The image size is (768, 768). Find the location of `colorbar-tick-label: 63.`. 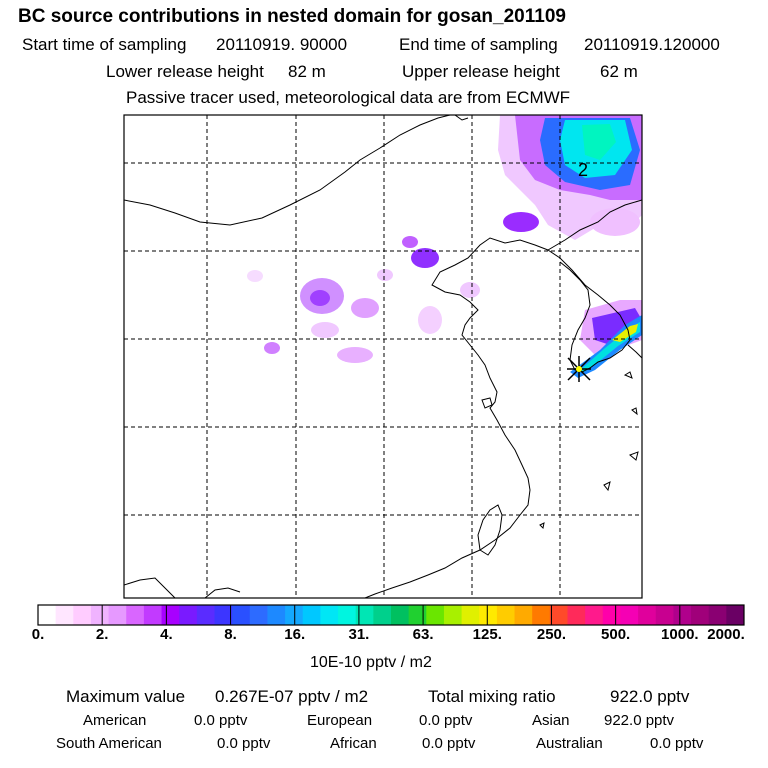

colorbar-tick-label: 63. is located at coordinates (423, 634).